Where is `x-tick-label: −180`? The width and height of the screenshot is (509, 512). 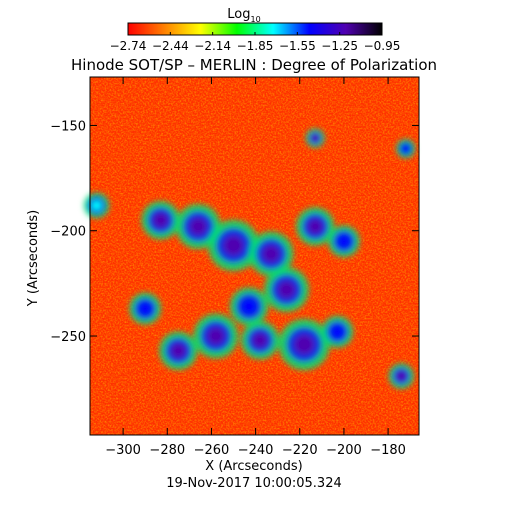 x-tick-label: −180 is located at coordinates (388, 450).